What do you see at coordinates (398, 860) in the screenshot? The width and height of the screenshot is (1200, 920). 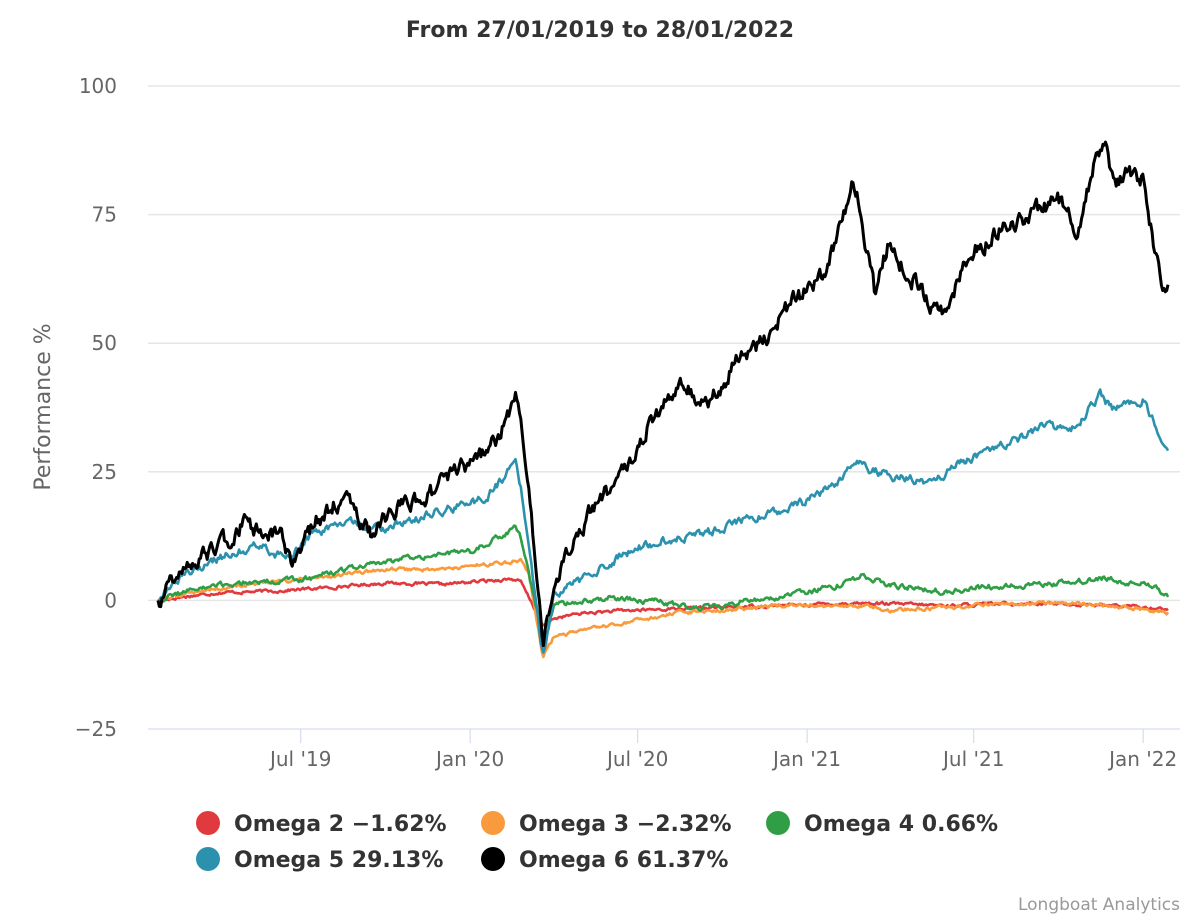 I see `legend-series-value: 29.13%` at bounding box center [398, 860].